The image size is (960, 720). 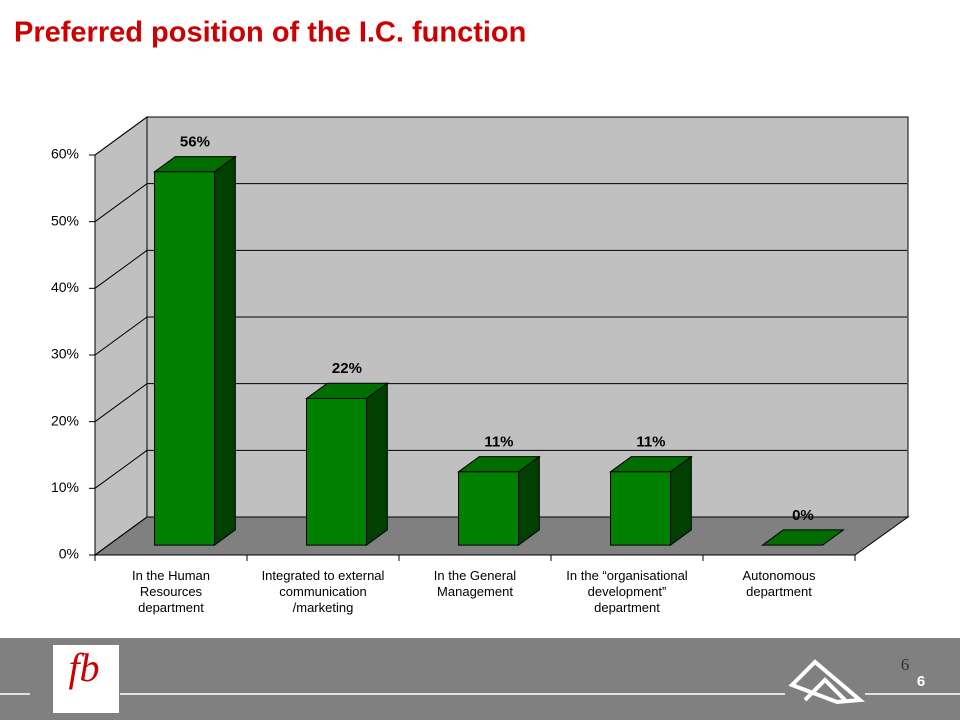 I want to click on company-logo, so click(x=826, y=682).